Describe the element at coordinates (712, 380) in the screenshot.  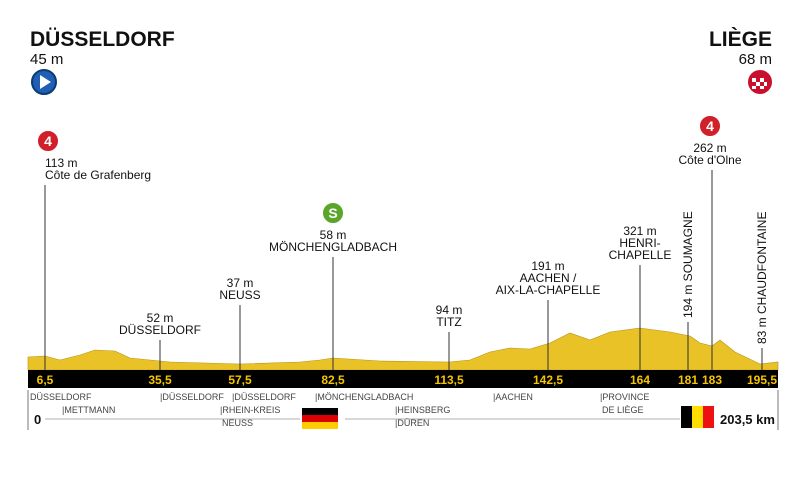
I see `km-label: 183` at that location.